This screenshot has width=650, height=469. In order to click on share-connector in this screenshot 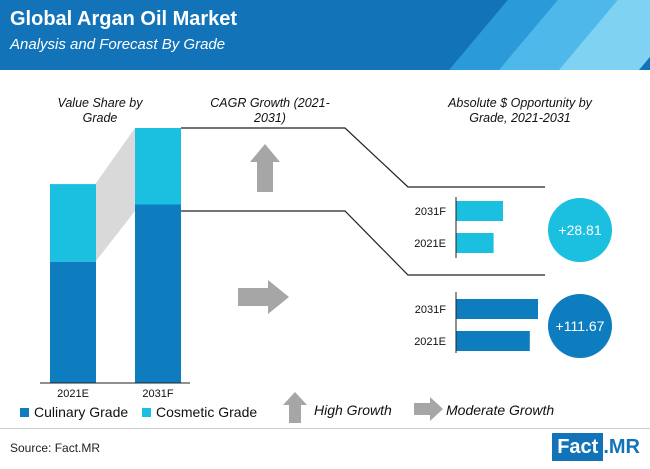, I will do `click(115, 194)`.